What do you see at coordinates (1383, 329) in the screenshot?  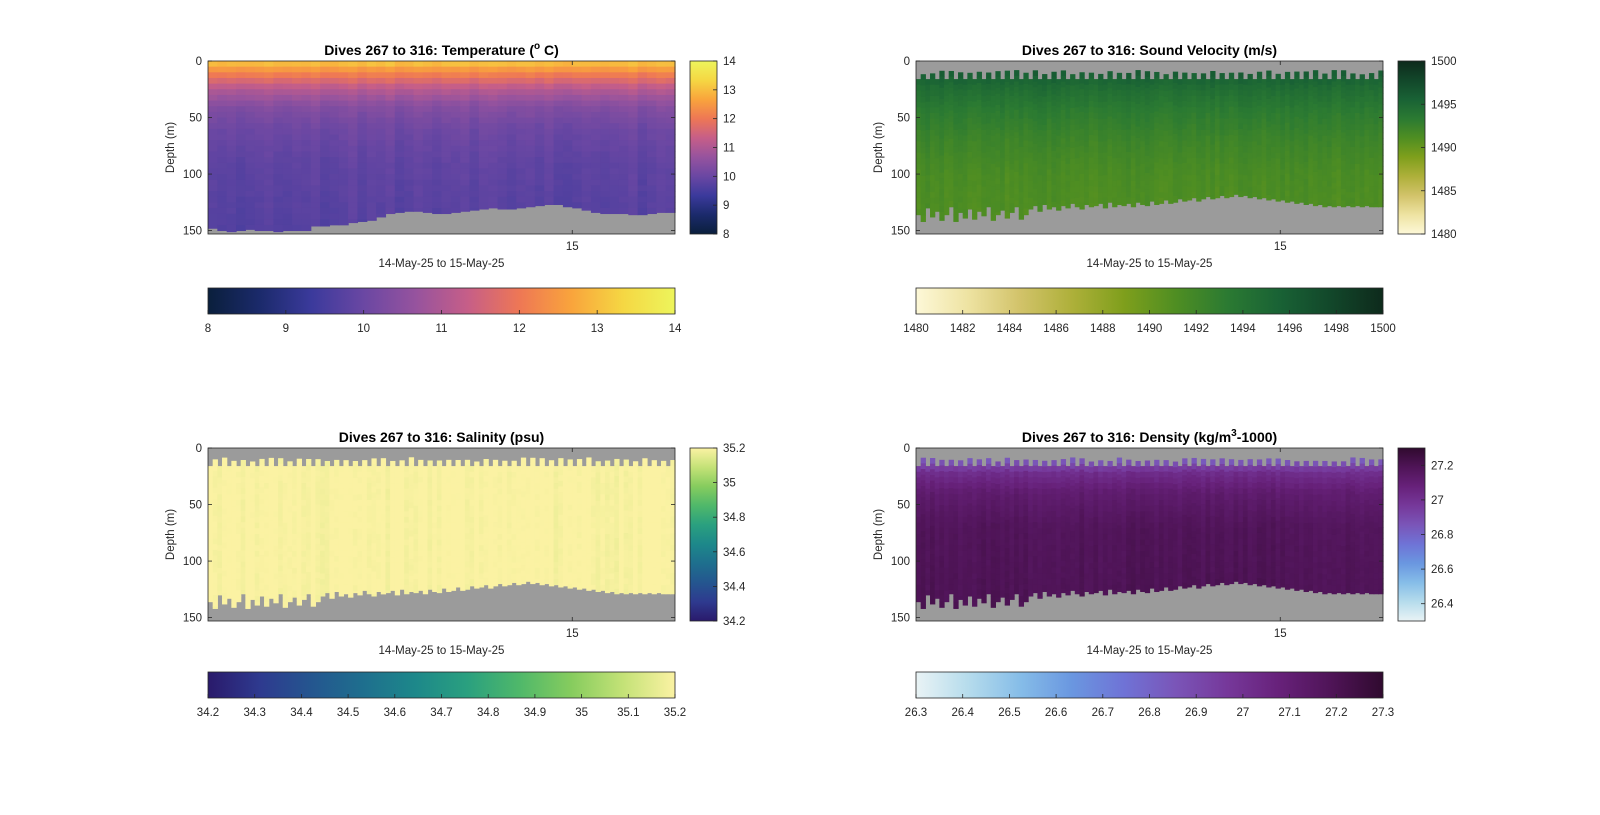 I see `hcolorbar-tick-label: 1500` at bounding box center [1383, 329].